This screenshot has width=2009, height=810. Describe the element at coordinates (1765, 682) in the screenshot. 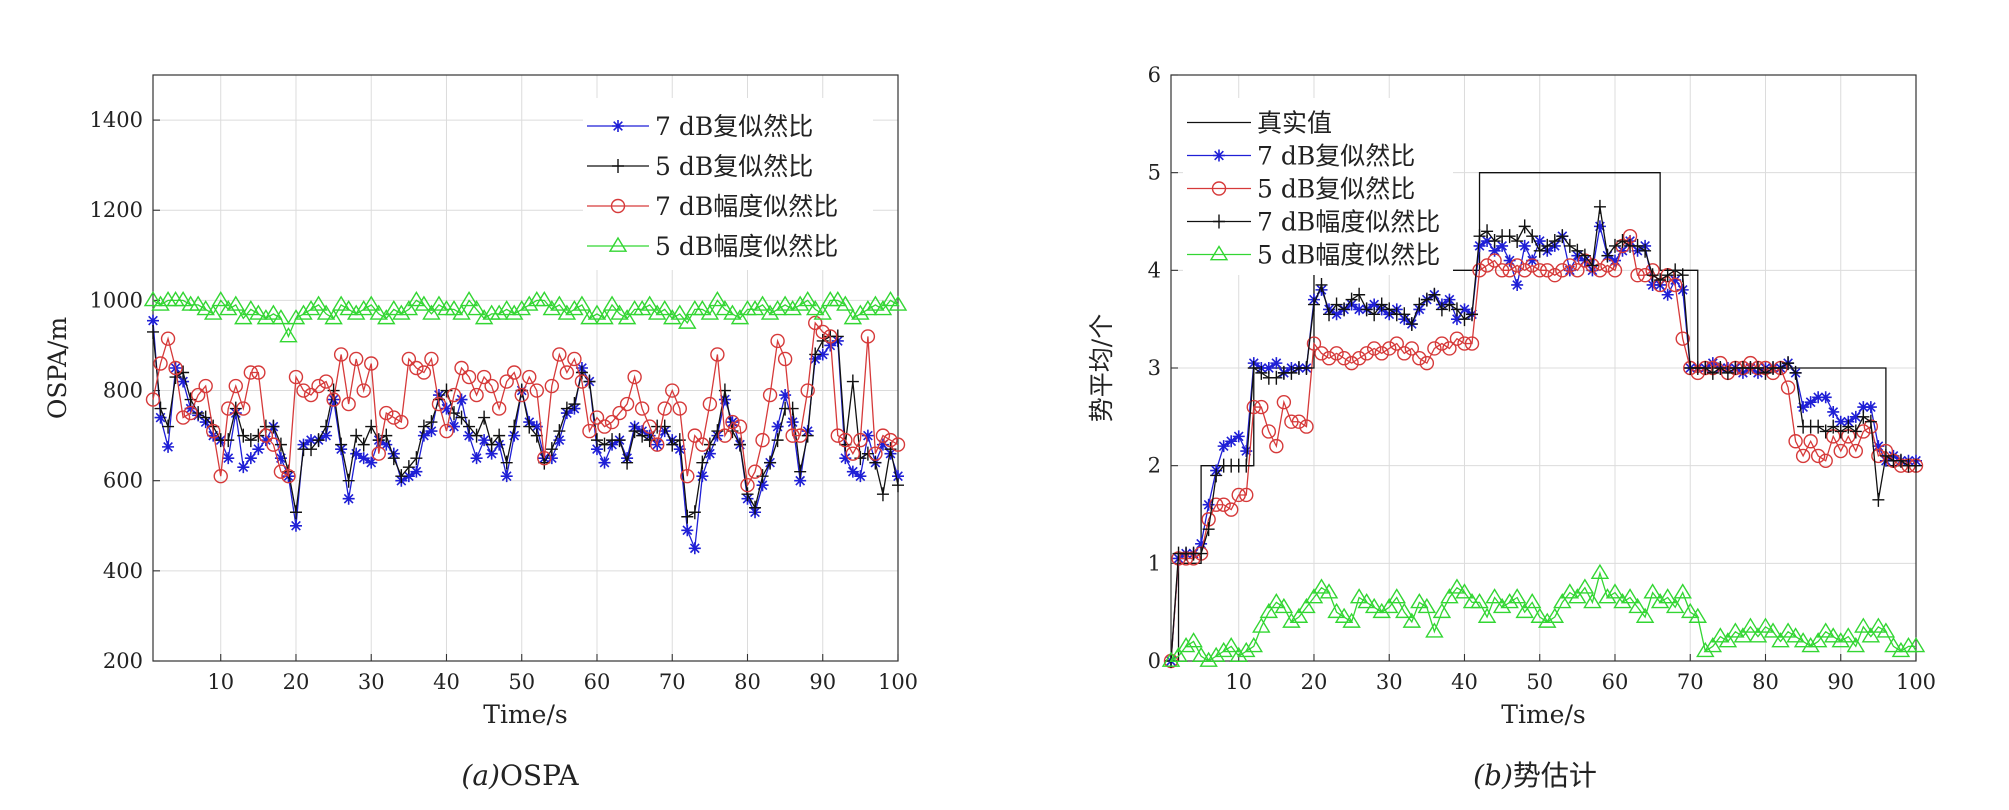

I see `x-tick-label: 80` at that location.